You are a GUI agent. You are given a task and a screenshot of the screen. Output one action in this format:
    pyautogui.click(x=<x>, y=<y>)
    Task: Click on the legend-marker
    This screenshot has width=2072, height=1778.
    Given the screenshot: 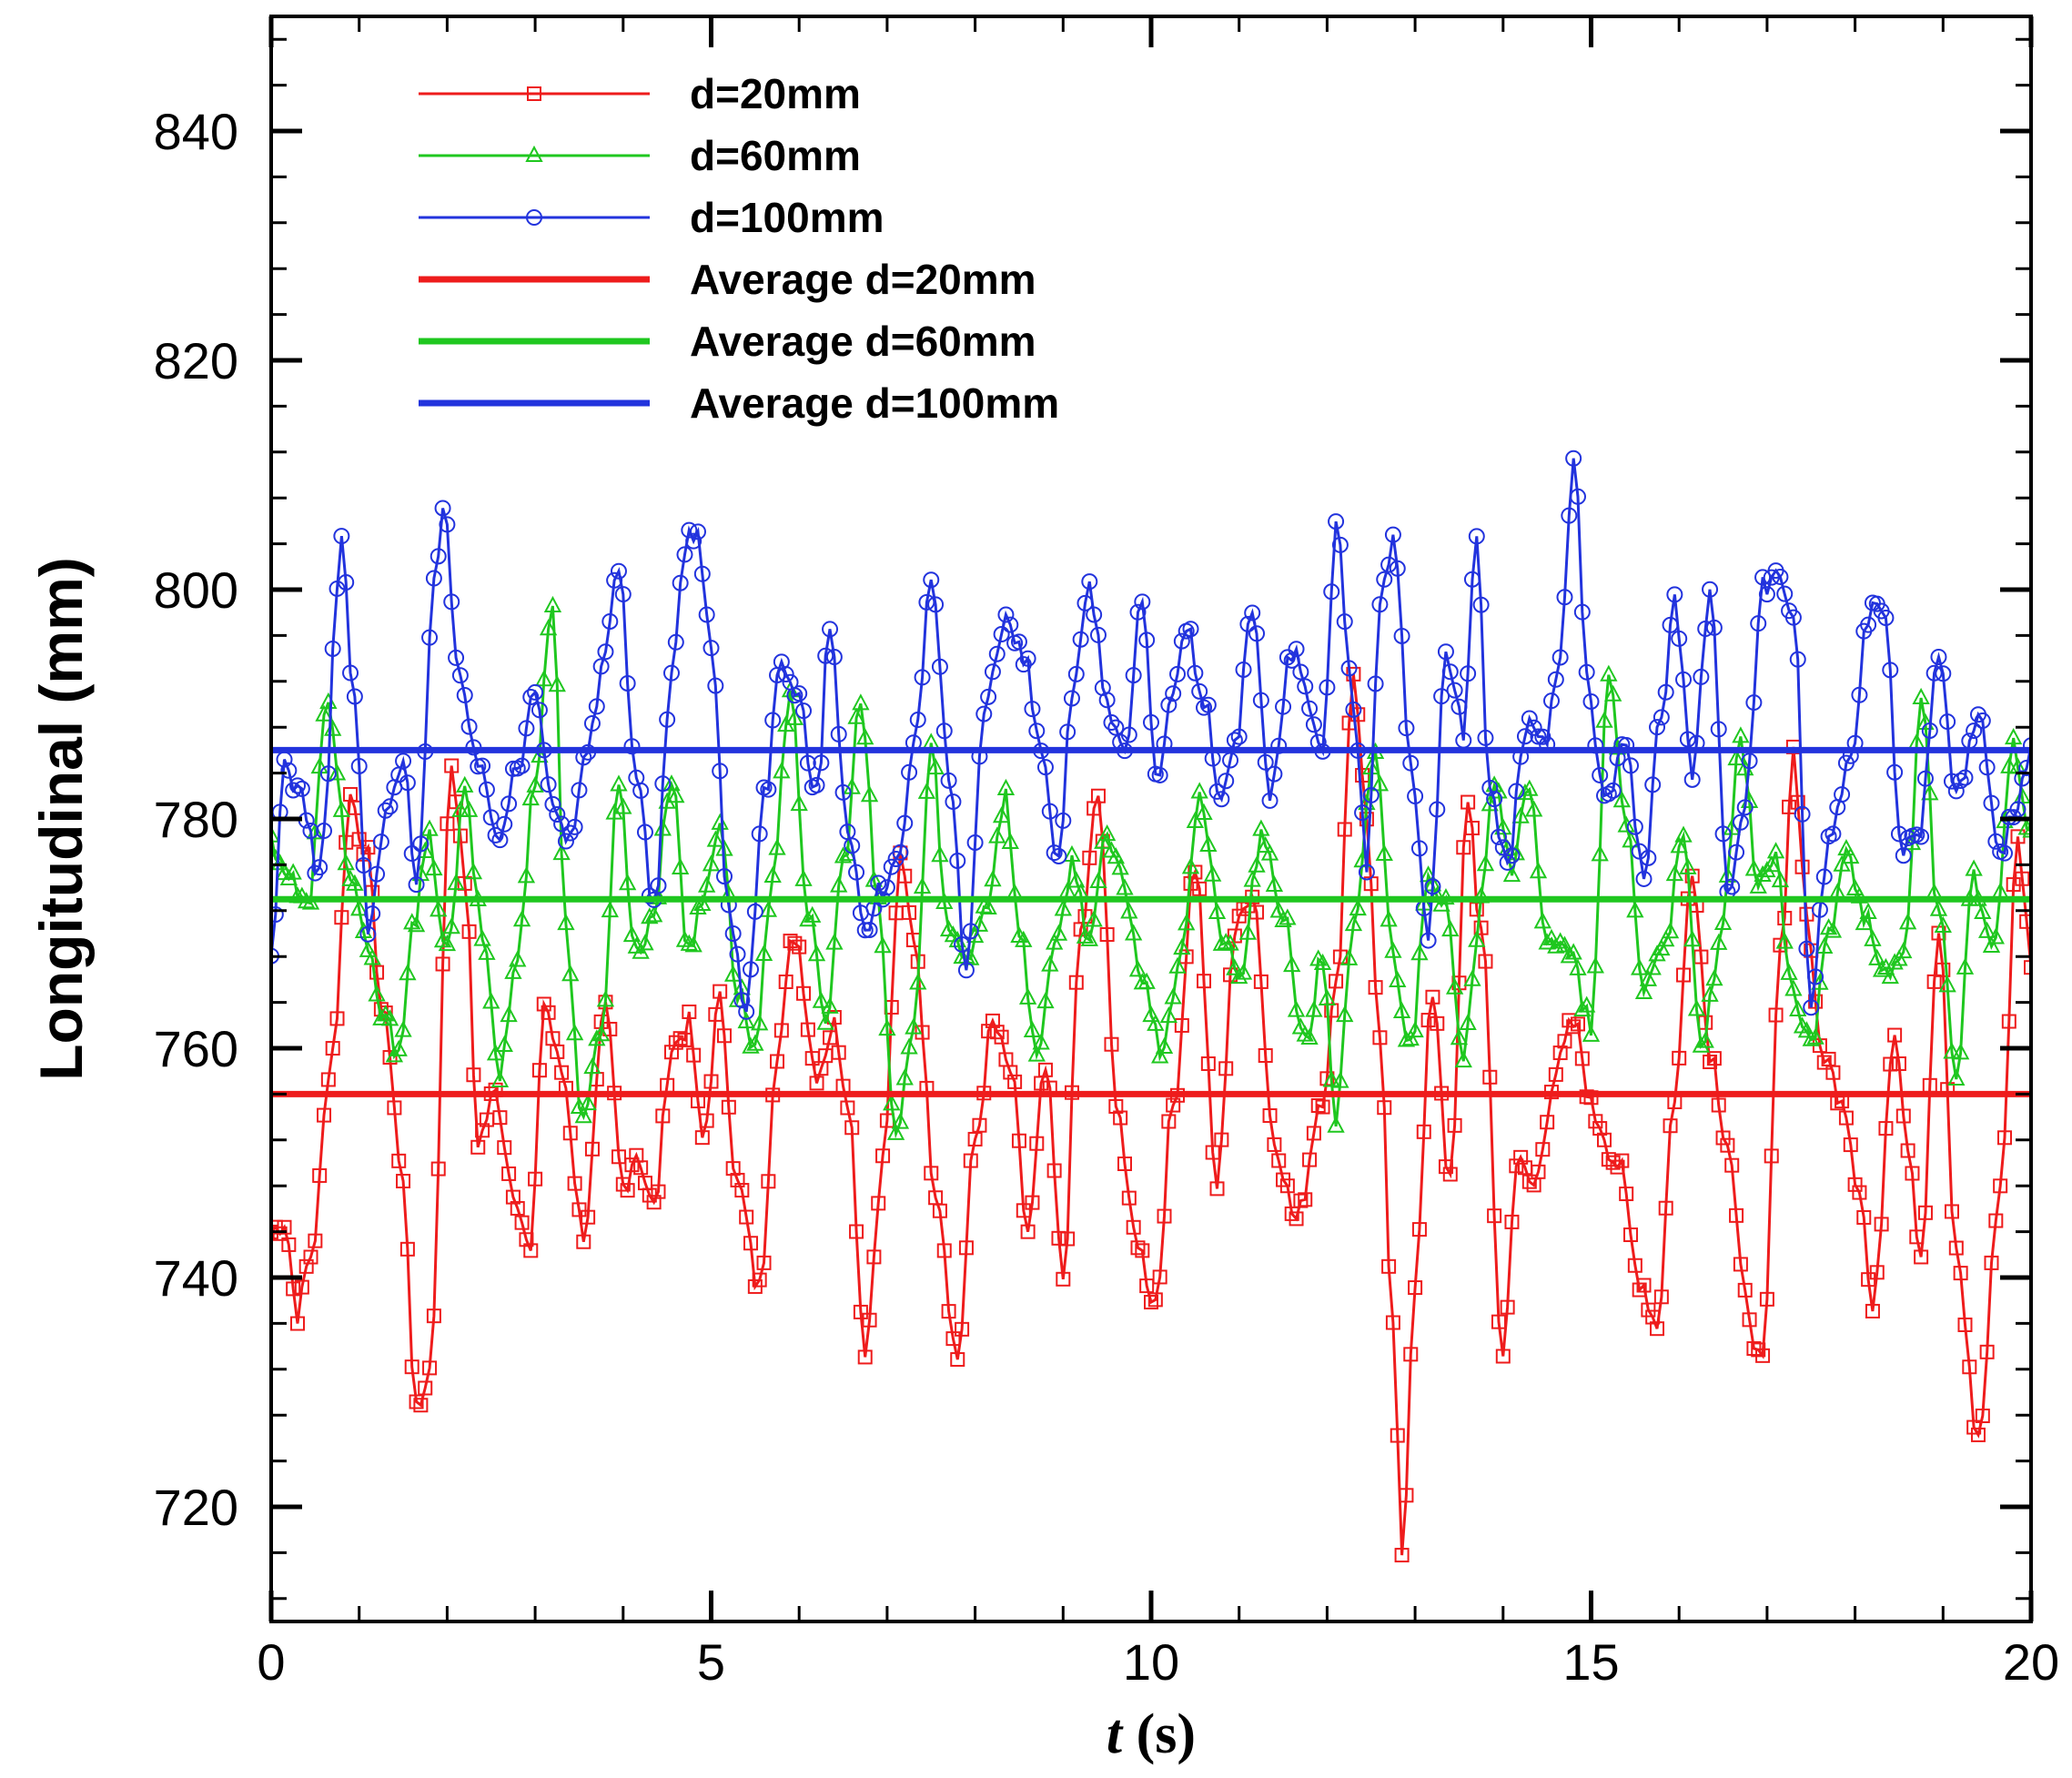 What is the action you would take?
    pyautogui.click(x=534, y=153)
    